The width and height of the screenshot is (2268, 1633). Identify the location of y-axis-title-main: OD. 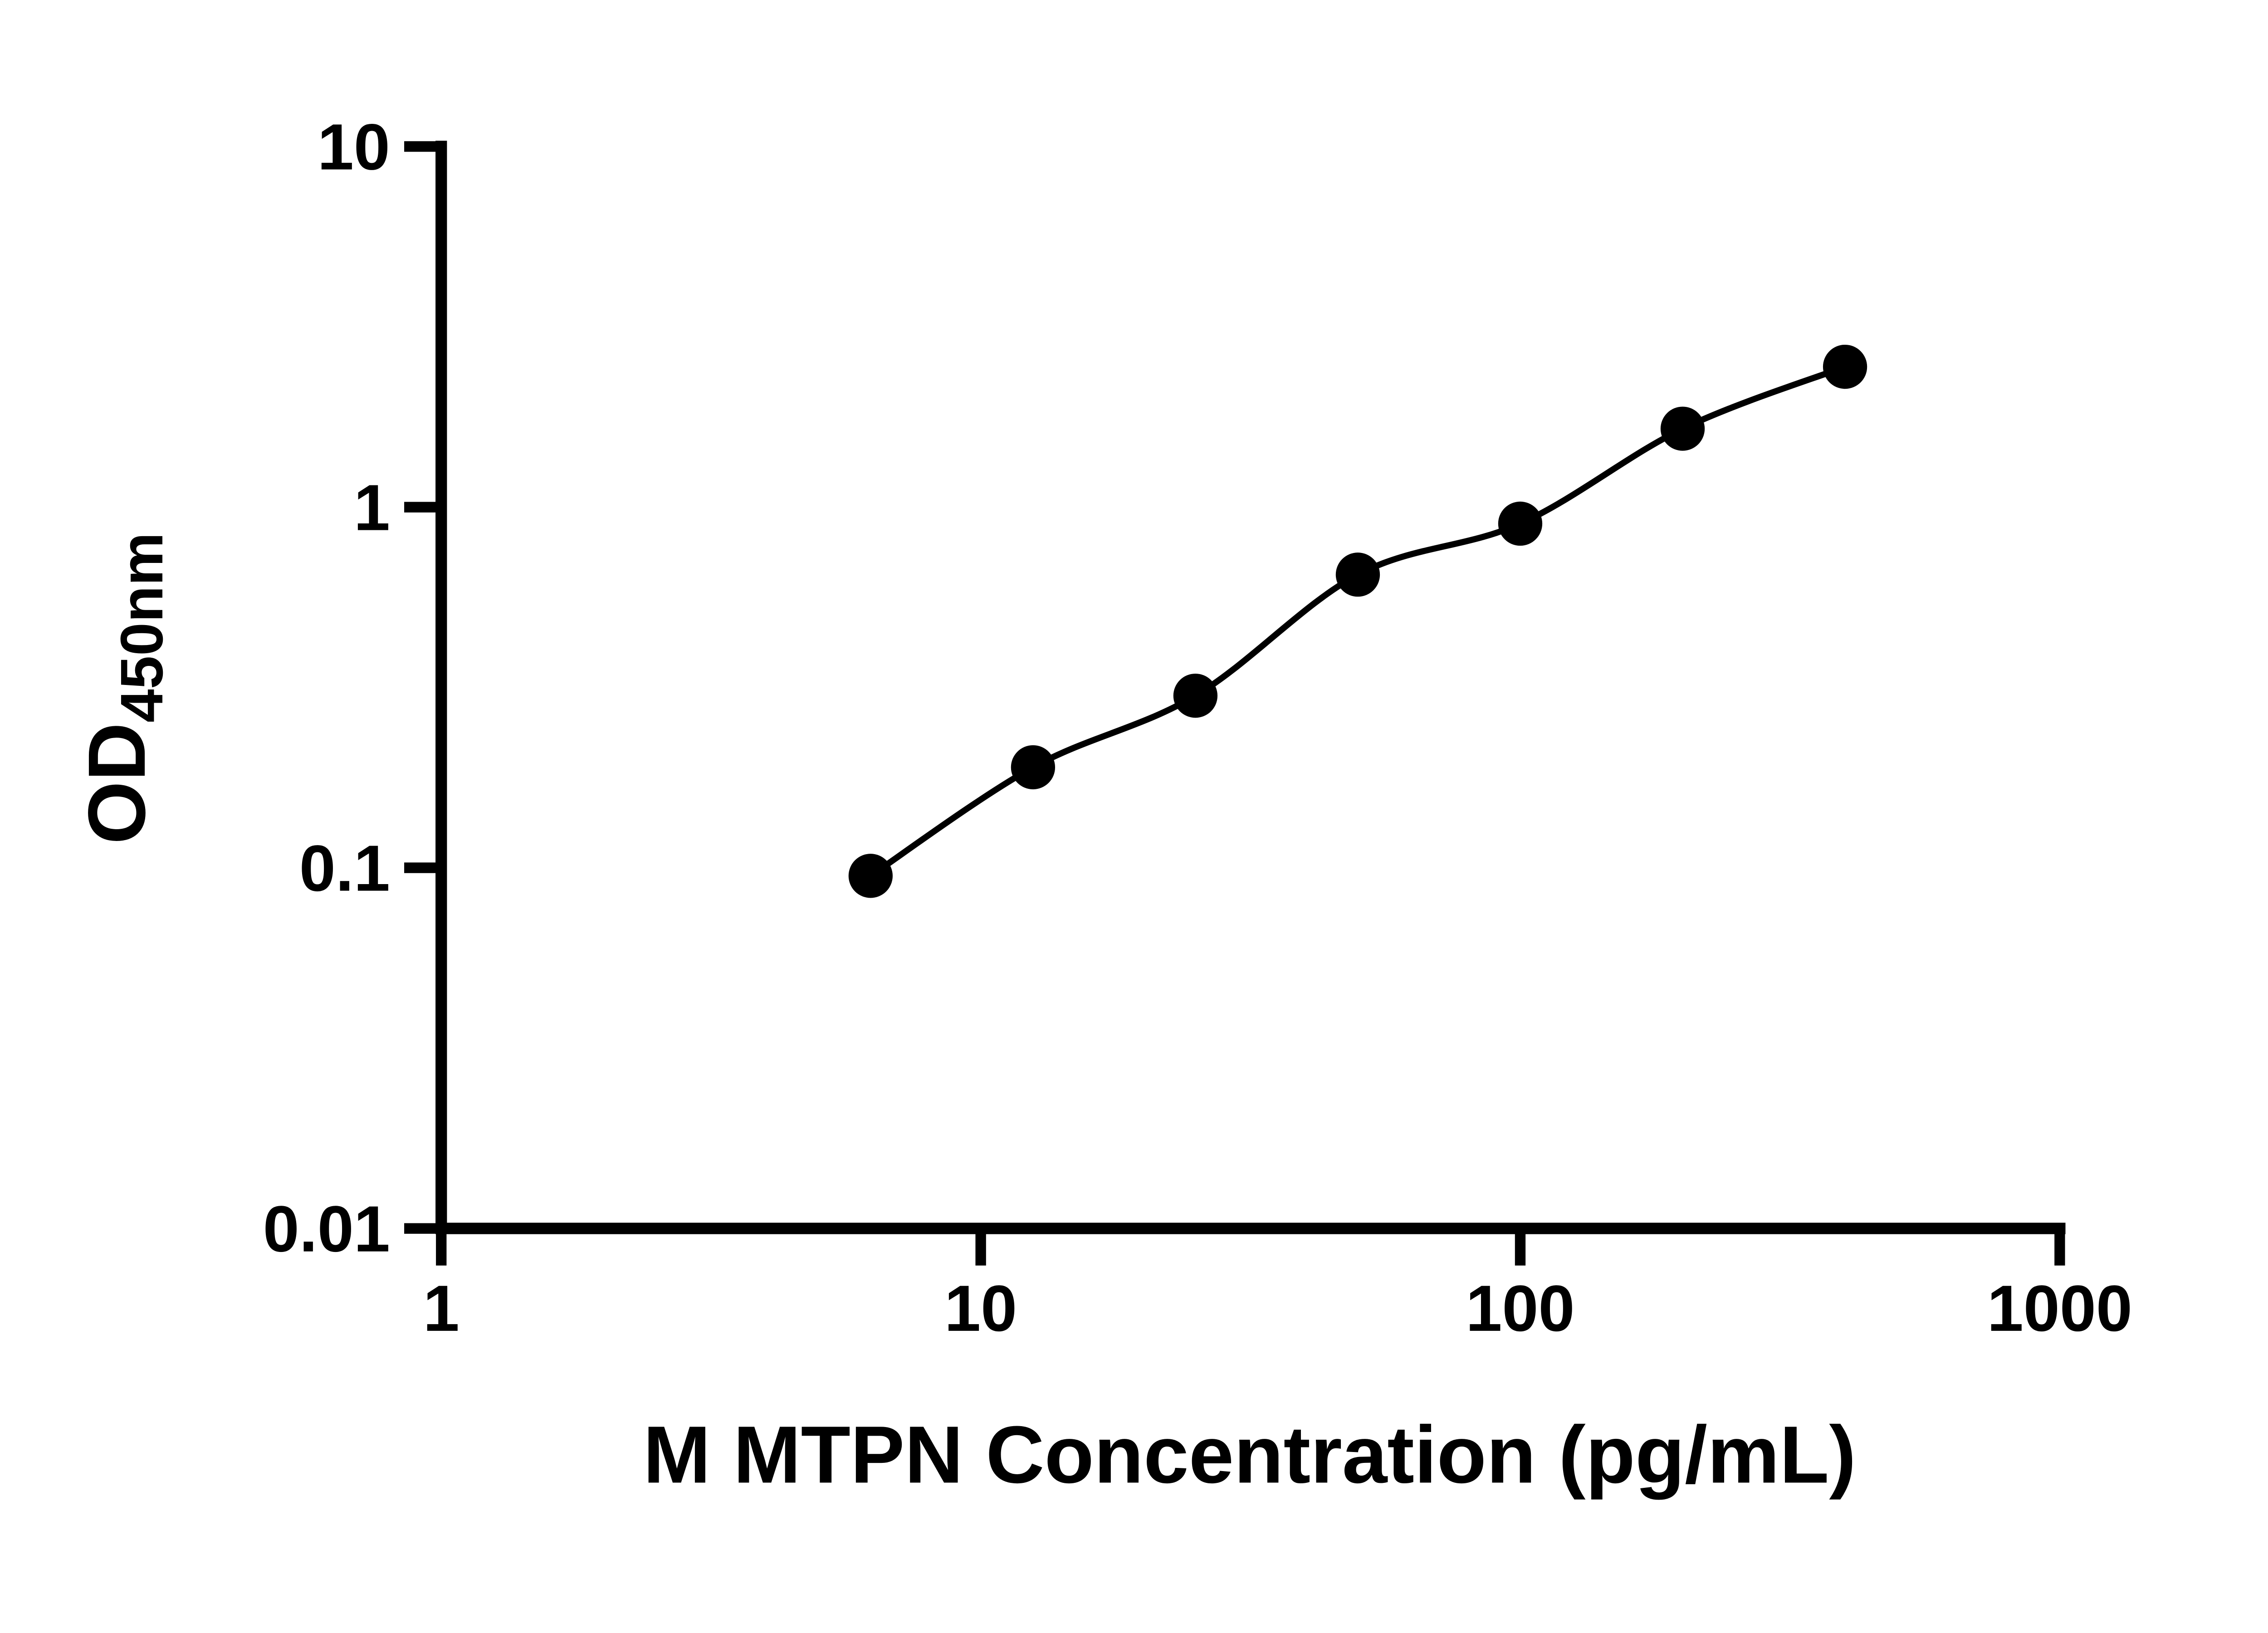
(116, 783).